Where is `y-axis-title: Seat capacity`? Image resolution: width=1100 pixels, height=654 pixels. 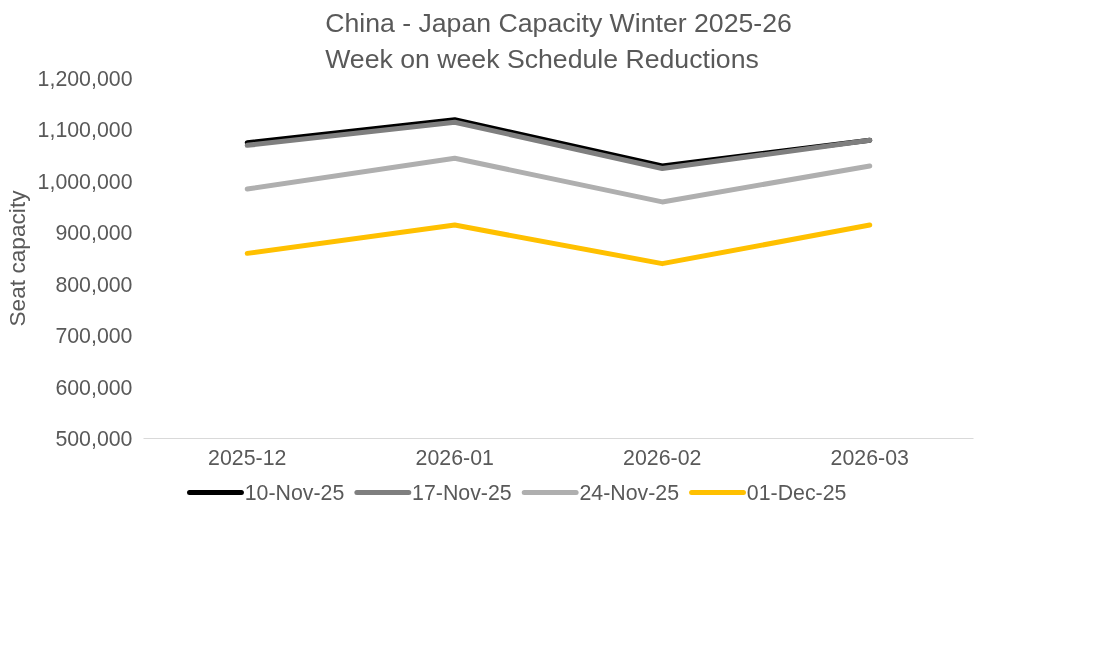 y-axis-title: Seat capacity is located at coordinates (16, 258).